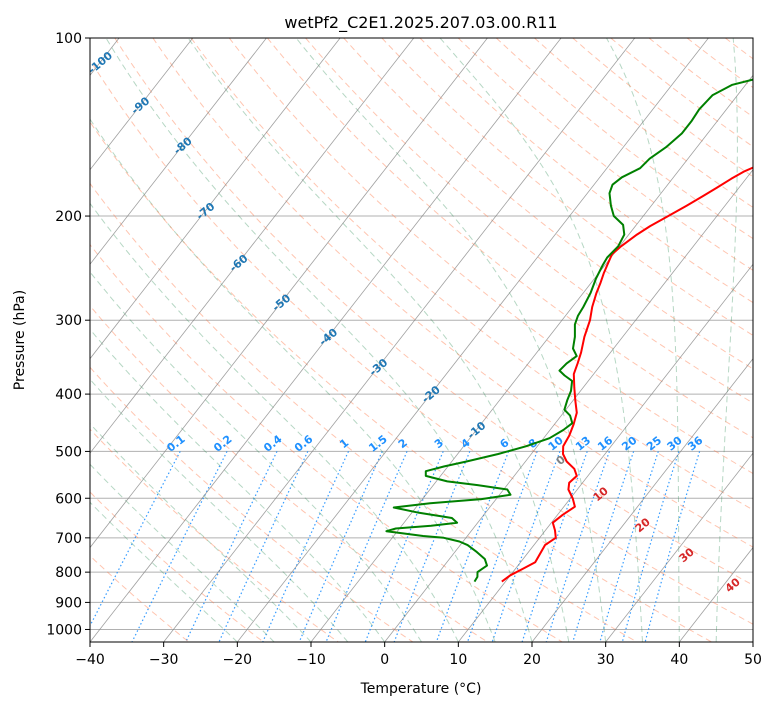 This screenshot has width=775, height=708. What do you see at coordinates (458, 660) in the screenshot?
I see `x-tick-label: 10` at bounding box center [458, 660].